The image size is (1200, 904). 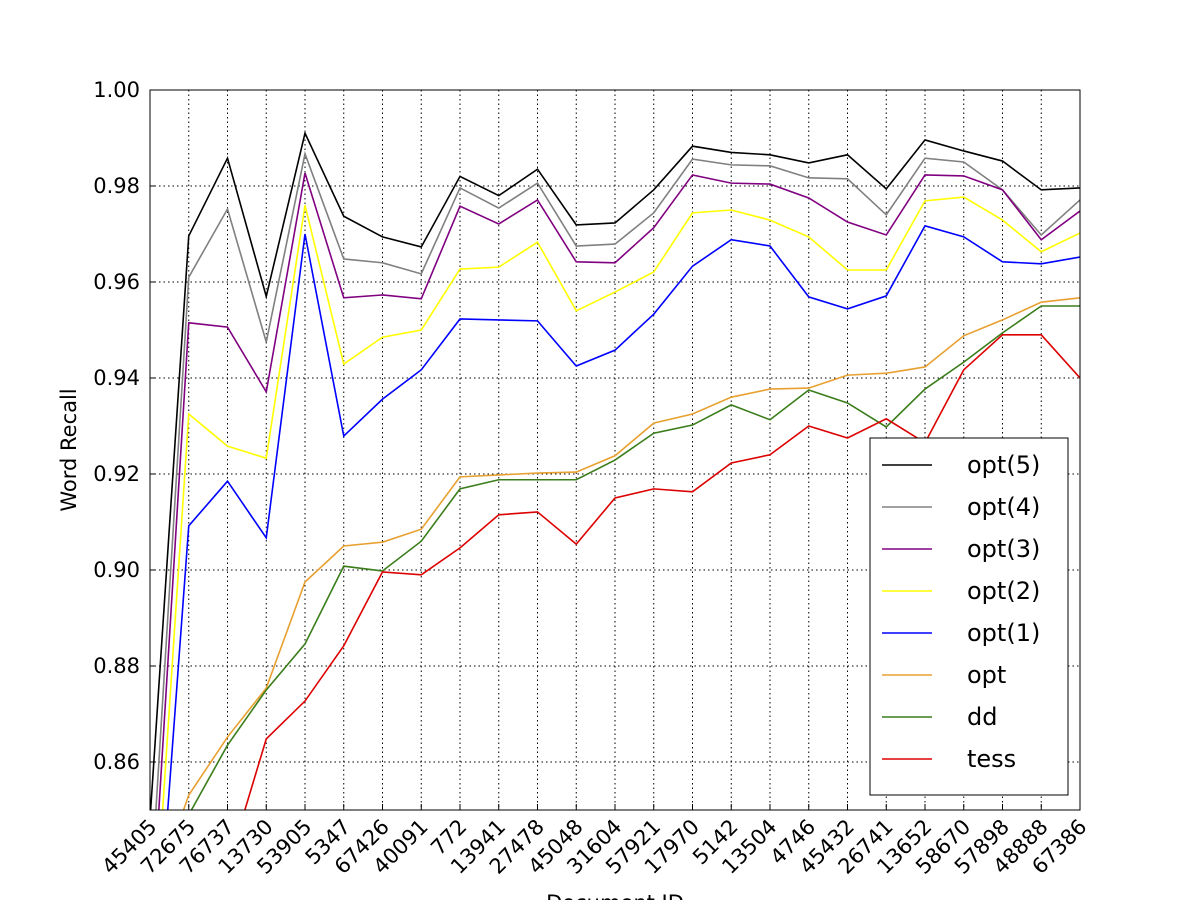 What do you see at coordinates (116, 378) in the screenshot?
I see `y-tick-label: 0.94` at bounding box center [116, 378].